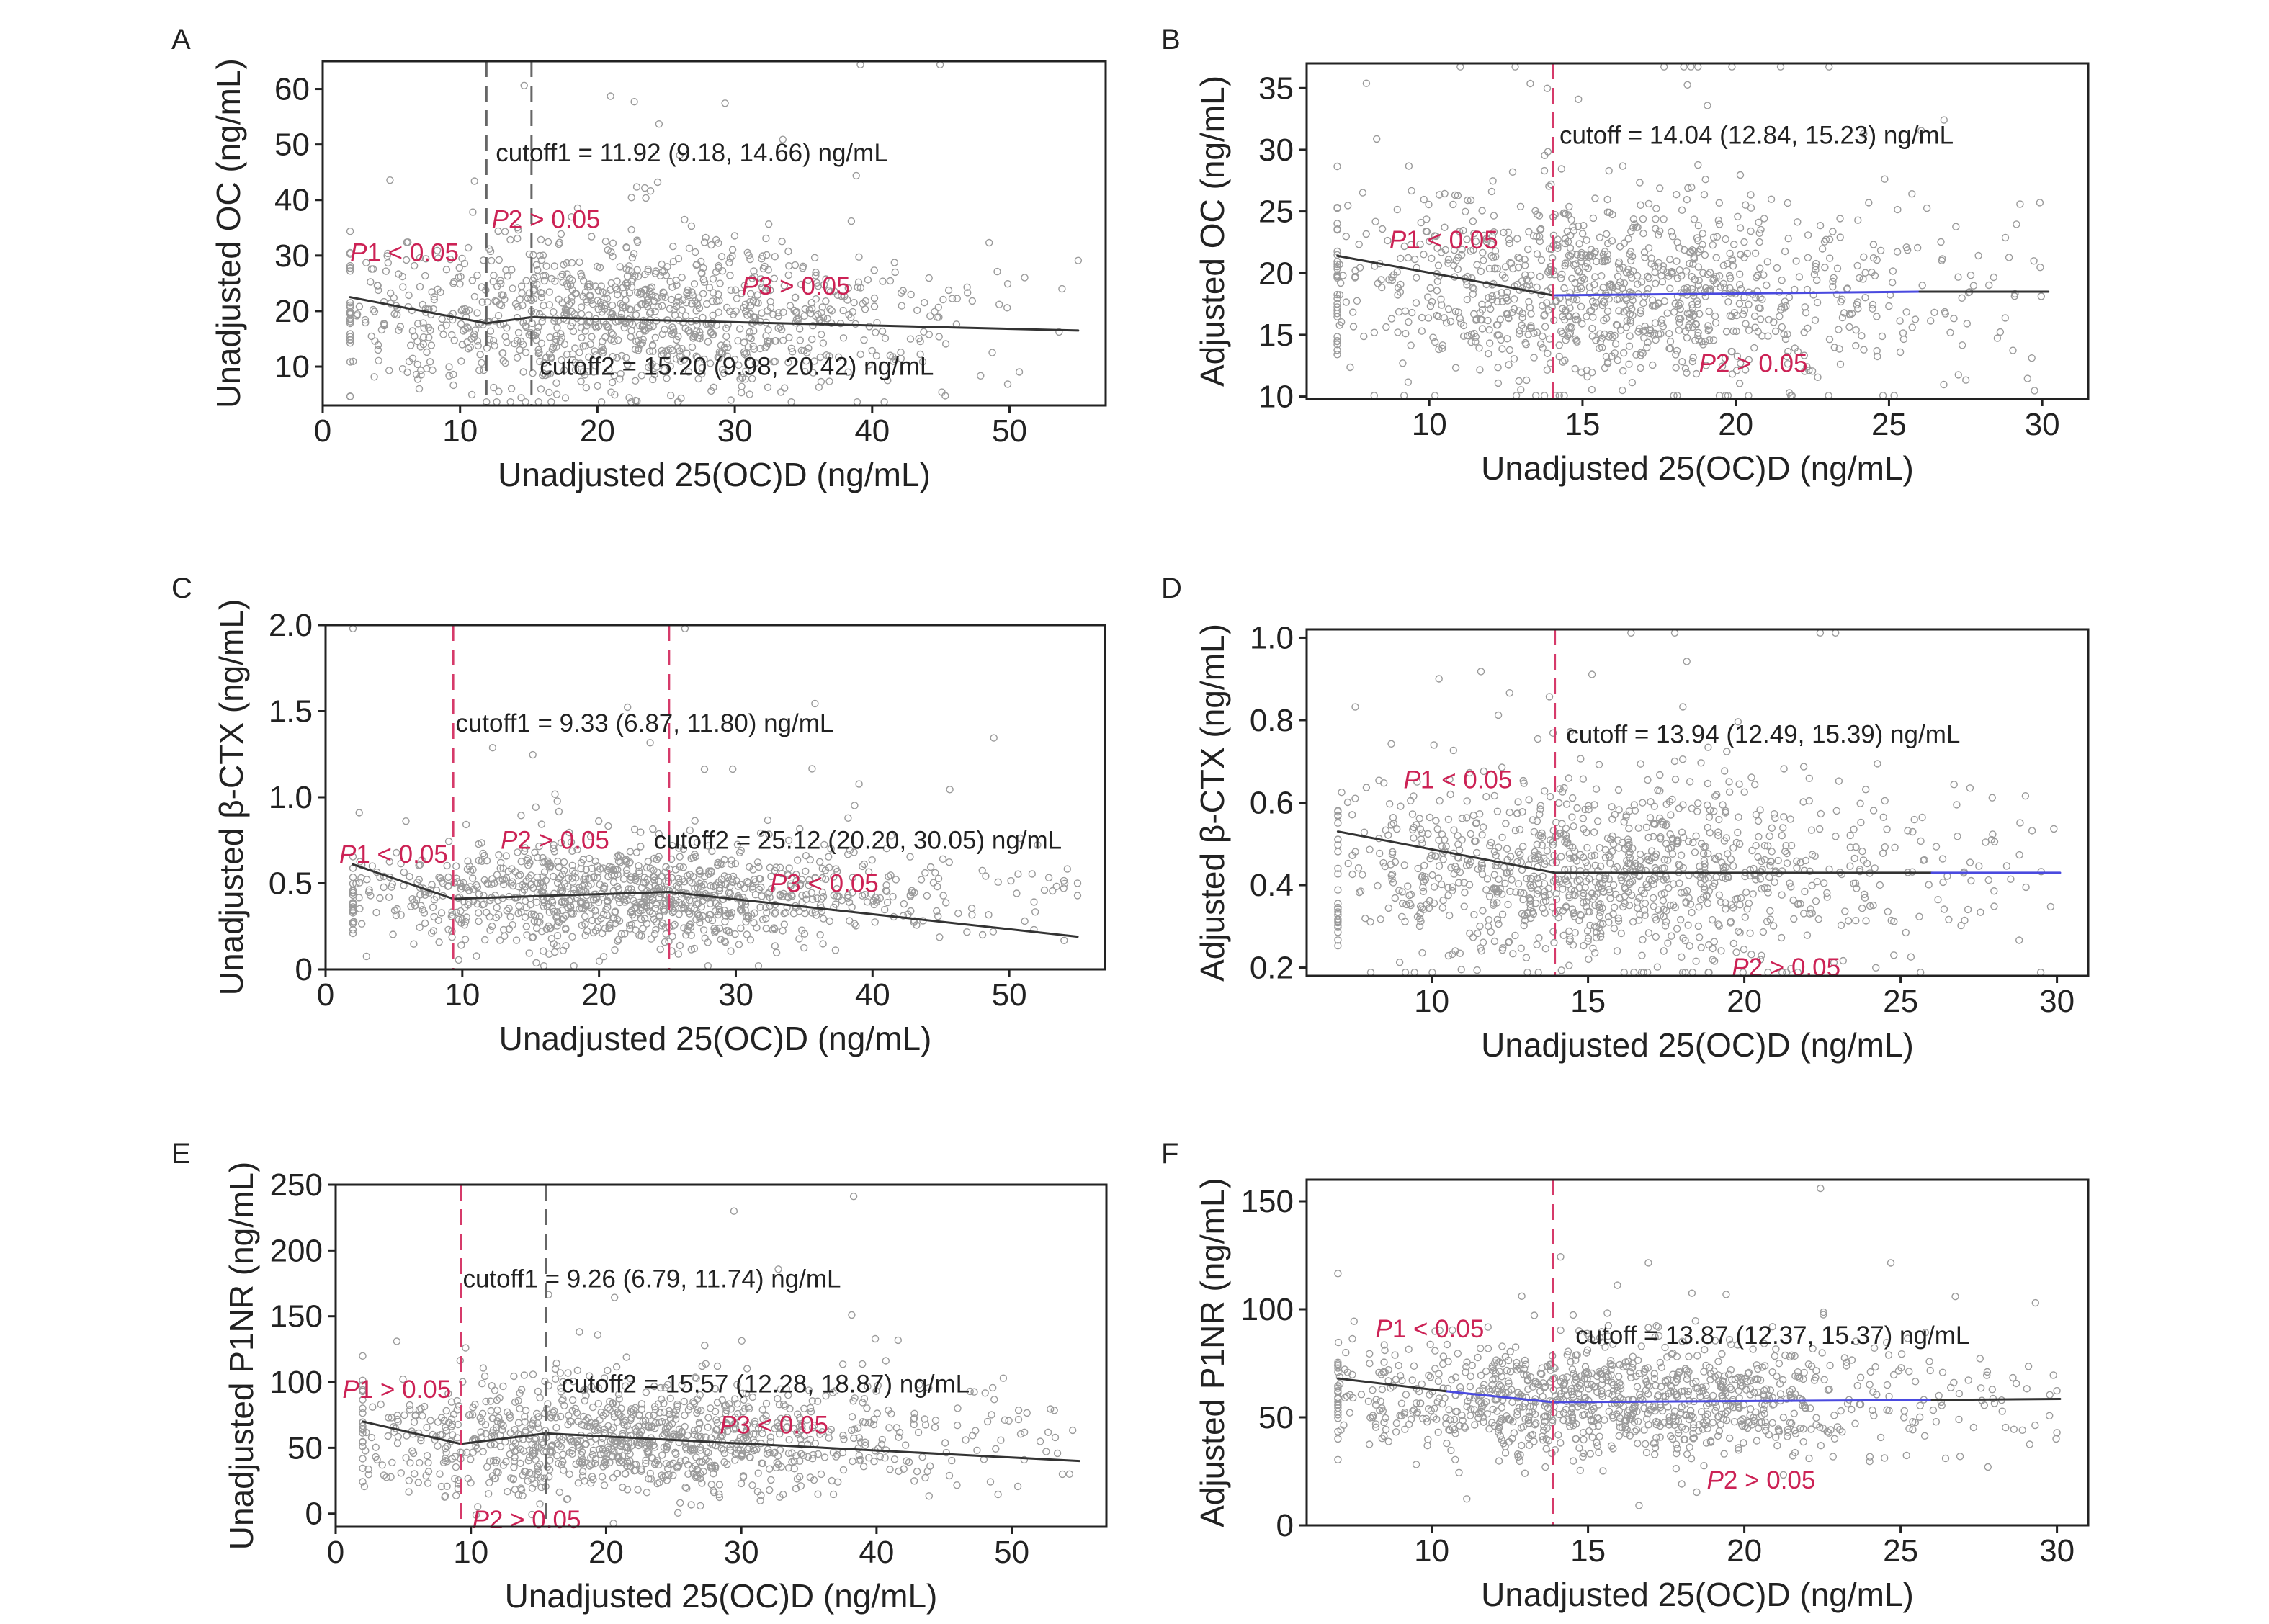 The image size is (2269, 1624). I want to click on p-value-text: 2 > 0.05, so click(563, 841).